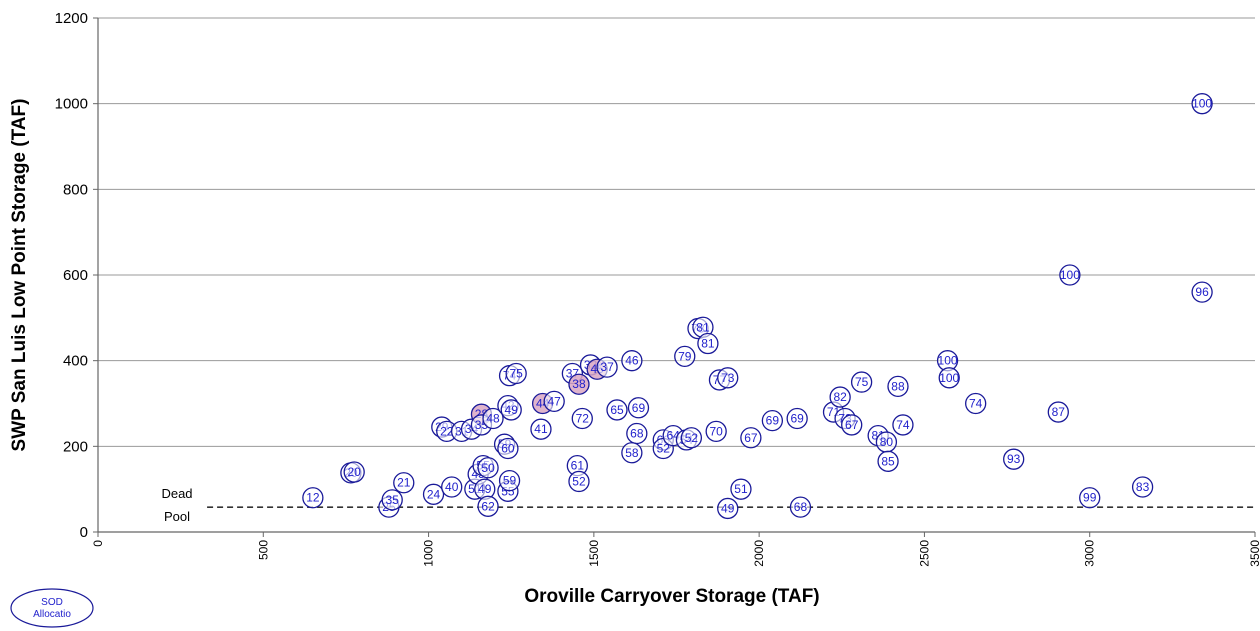 This screenshot has height=631, width=1260. I want to click on dead-pool-label-line2: Pool, so click(177, 516).